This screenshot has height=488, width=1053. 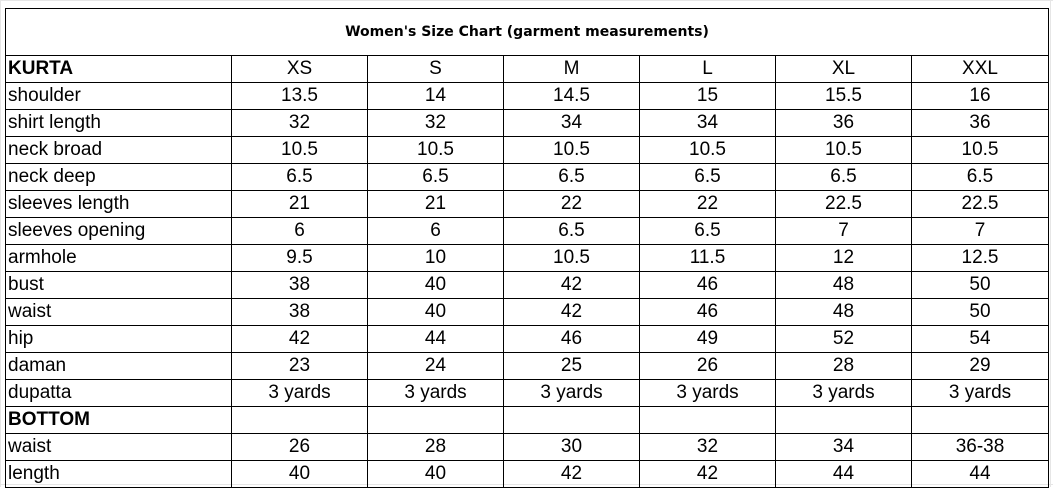 I want to click on row-label: sleeves length, so click(x=118, y=204).